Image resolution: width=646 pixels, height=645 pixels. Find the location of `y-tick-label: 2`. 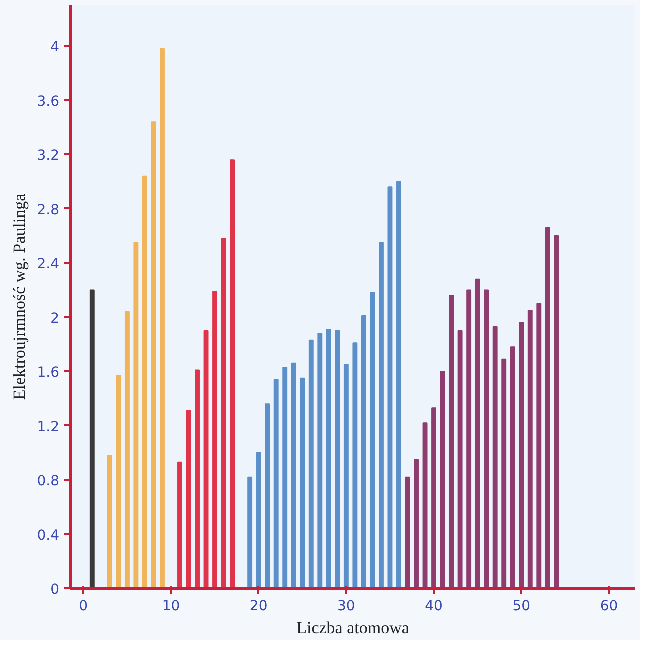

y-tick-label: 2 is located at coordinates (55, 318).